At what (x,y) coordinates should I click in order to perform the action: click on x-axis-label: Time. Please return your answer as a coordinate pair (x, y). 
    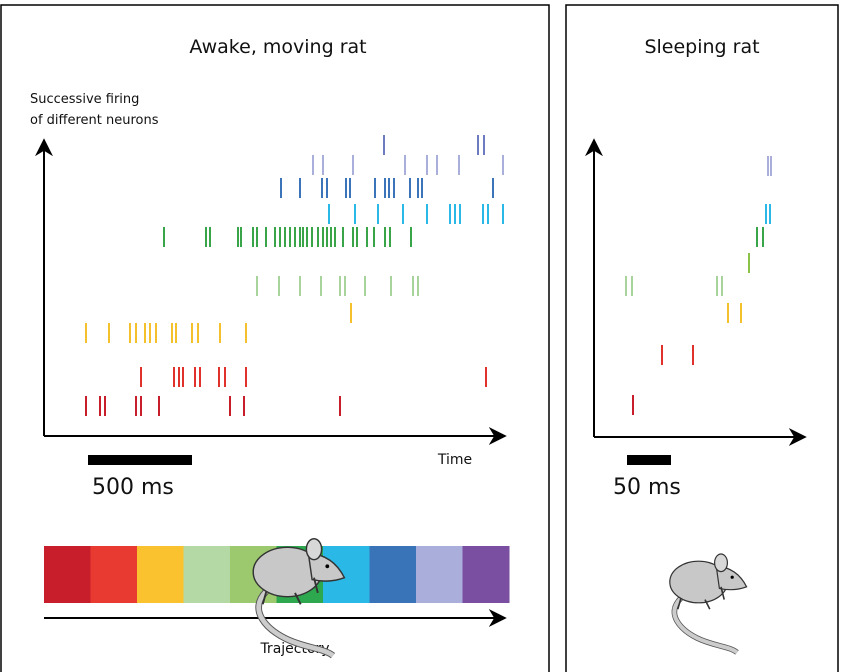
    Looking at the image, I should click on (454, 460).